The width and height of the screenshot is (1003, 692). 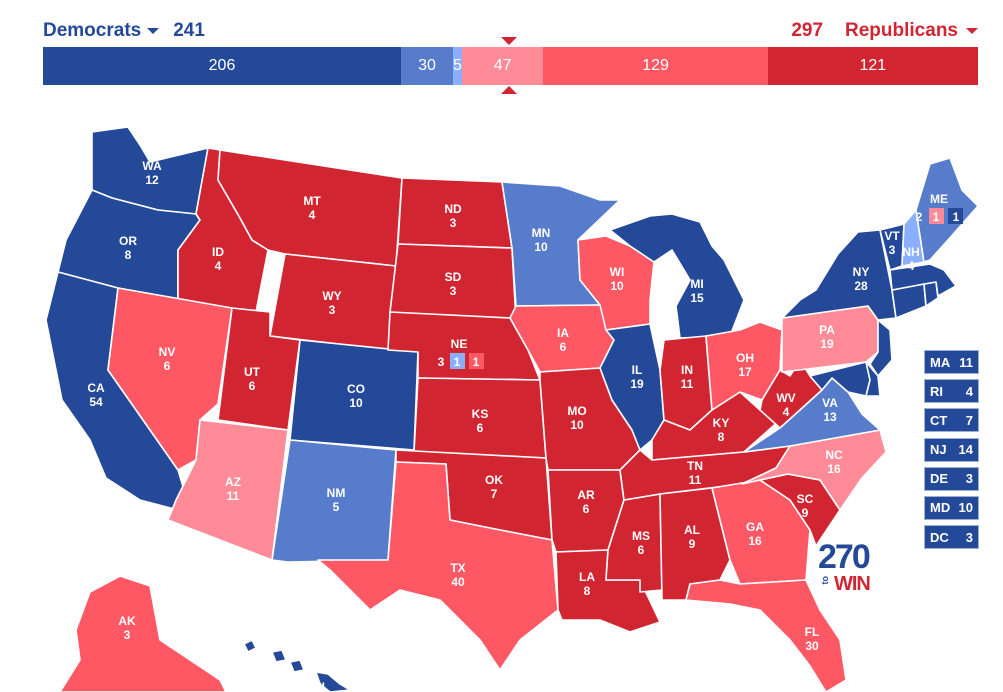 What do you see at coordinates (502, 66) in the screenshot?
I see `bar-segment-3: 47` at bounding box center [502, 66].